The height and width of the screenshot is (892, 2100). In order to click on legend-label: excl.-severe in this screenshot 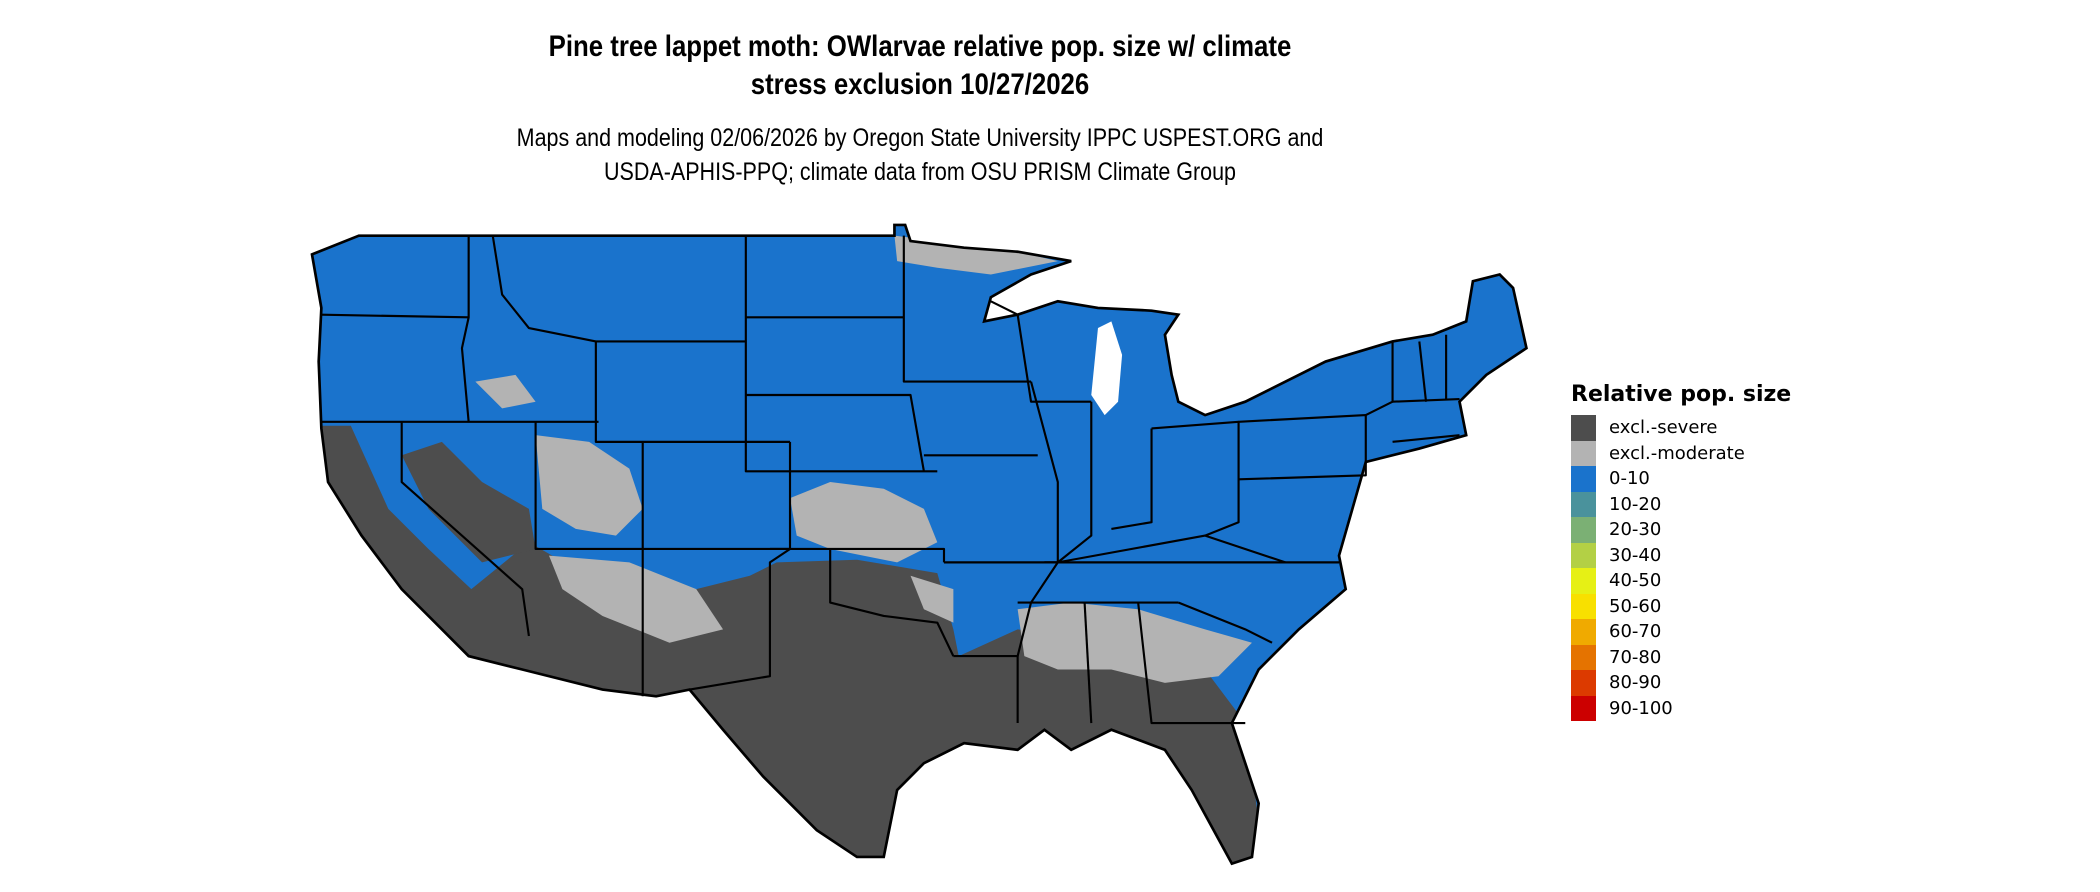, I will do `click(1663, 428)`.